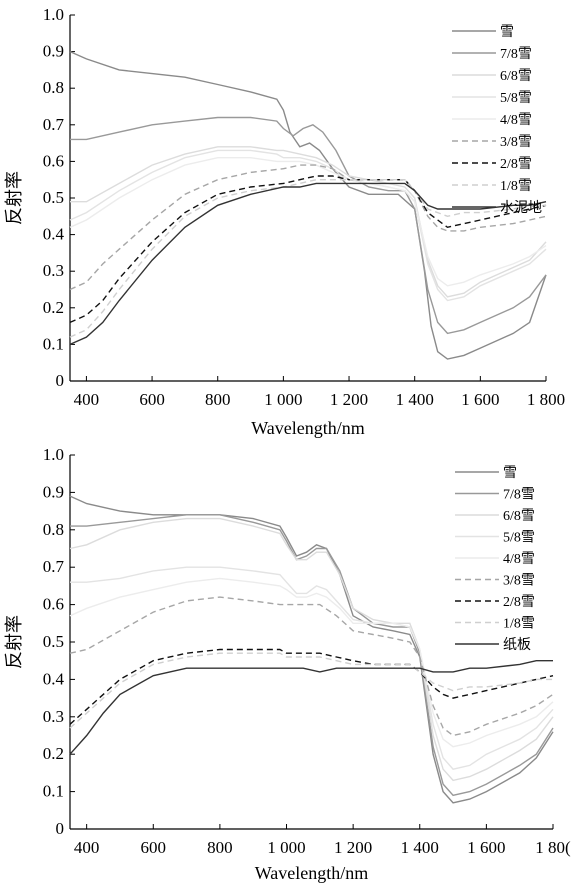  Describe the element at coordinates (517, 645) in the screenshot. I see `legend-label: 纸板` at that location.